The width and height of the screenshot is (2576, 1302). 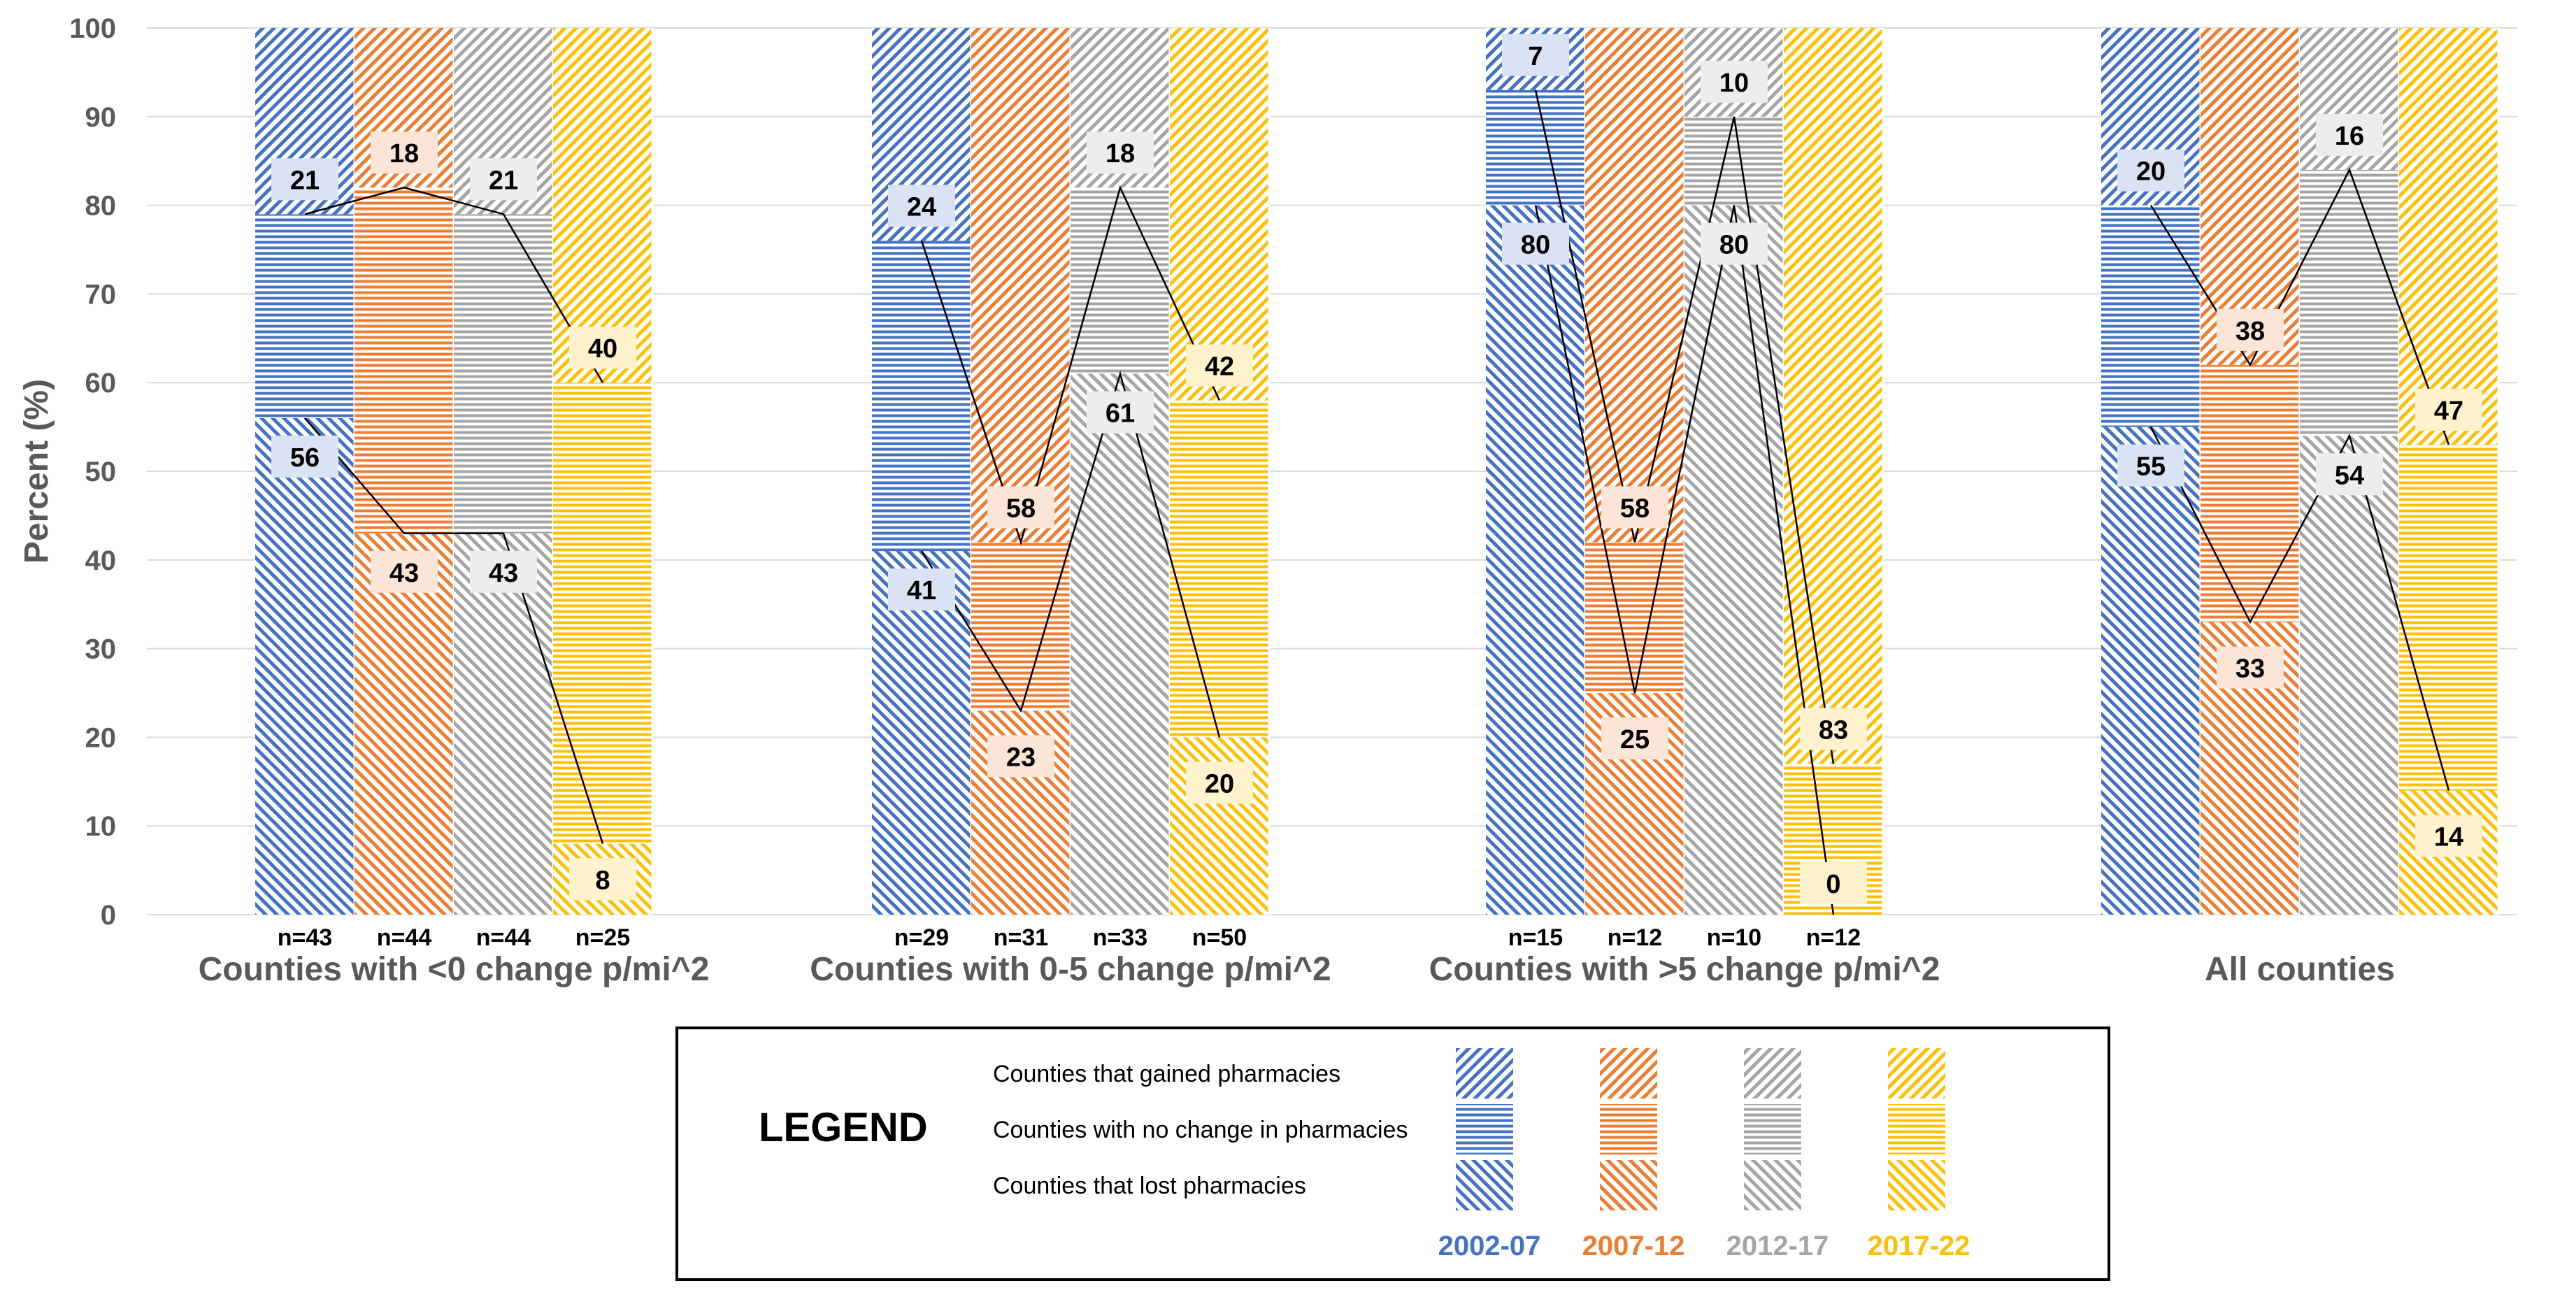 I want to click on y-tick-label: 100, so click(x=92, y=28).